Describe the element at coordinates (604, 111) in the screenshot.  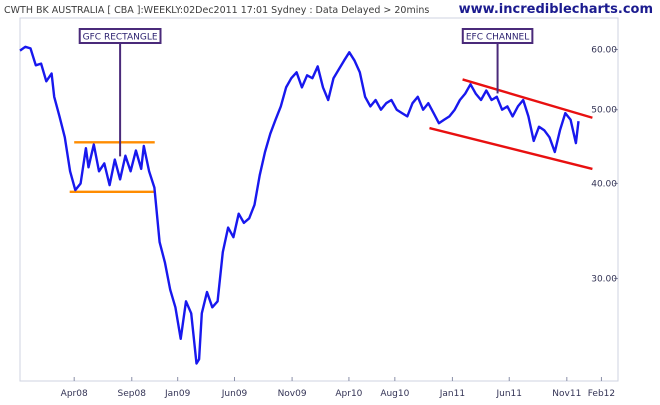
I see `y-tick-label-2: 50.00` at that location.